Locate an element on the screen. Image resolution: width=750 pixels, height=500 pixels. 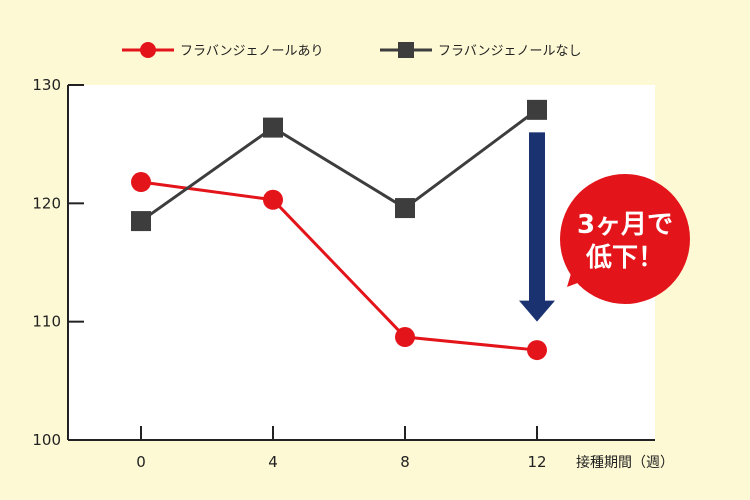
arrow-head is located at coordinates (537, 311).